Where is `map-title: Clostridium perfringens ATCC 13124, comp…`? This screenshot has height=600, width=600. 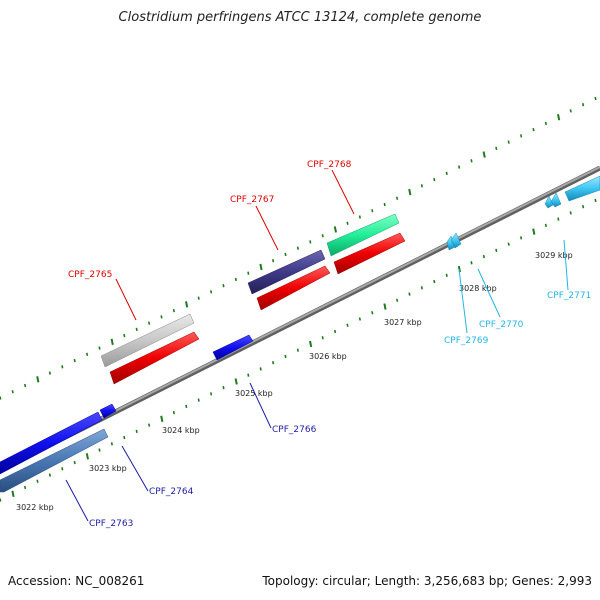 map-title: Clostridium perfringens ATCC 13124, comp… is located at coordinates (300, 17).